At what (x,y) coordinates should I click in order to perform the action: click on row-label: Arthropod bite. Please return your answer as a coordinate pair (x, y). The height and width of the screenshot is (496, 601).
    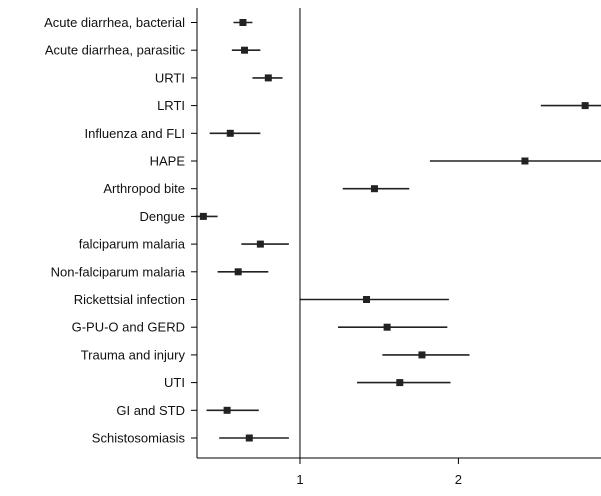
    Looking at the image, I should click on (144, 188).